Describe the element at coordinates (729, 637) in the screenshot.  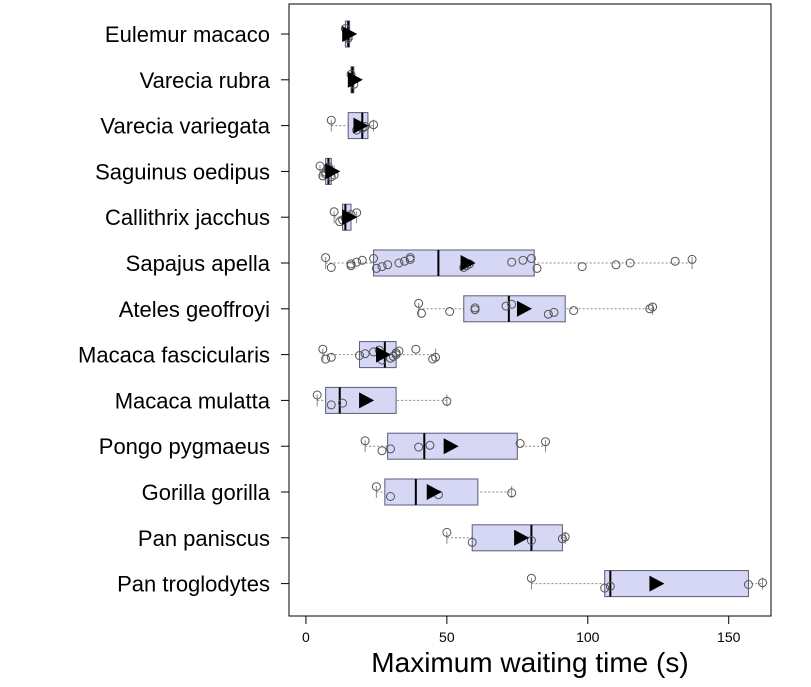
I see `x-tick-label: 150` at that location.